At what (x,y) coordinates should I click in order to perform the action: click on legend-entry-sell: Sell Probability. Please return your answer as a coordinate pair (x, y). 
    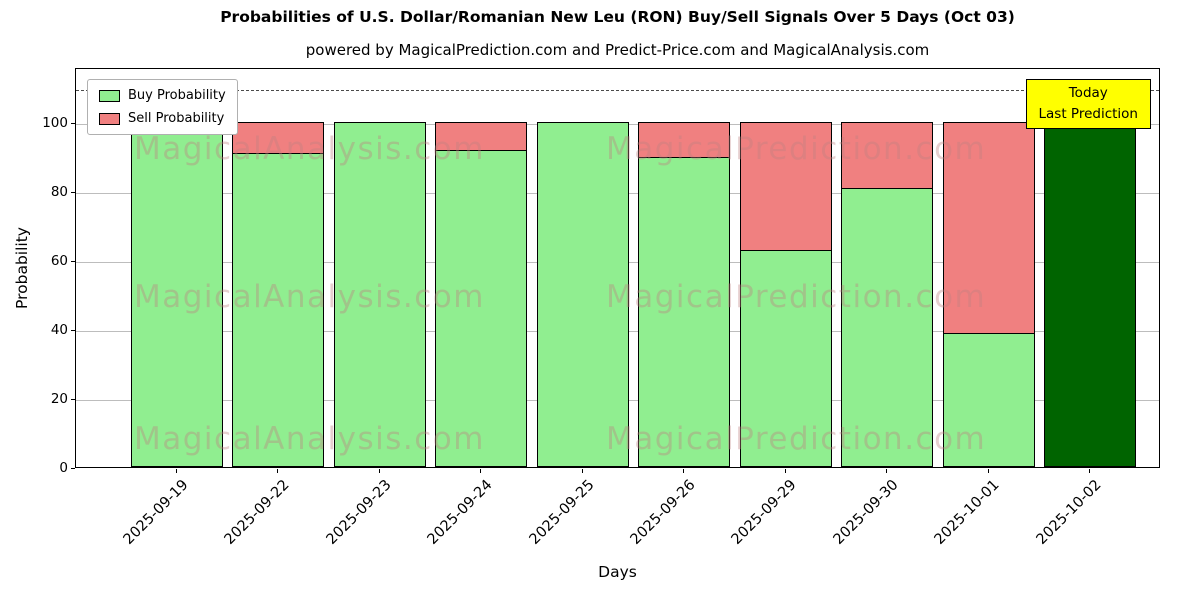
    Looking at the image, I should click on (162, 118).